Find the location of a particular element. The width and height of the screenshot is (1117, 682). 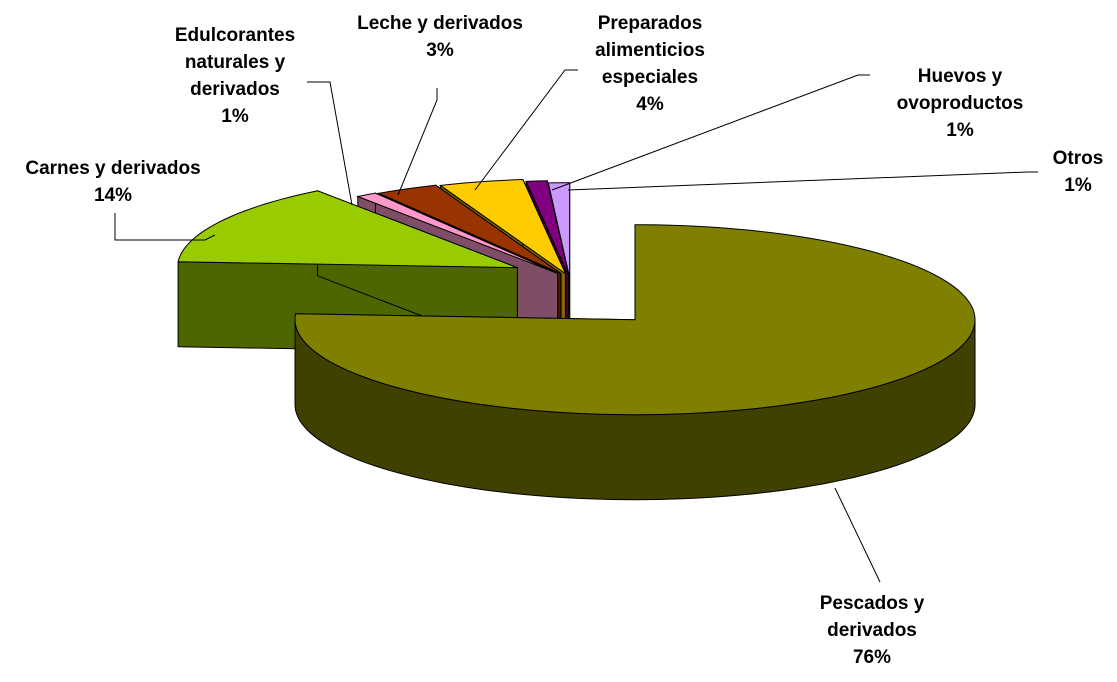

data-label: Otros 1% is located at coordinates (1078, 172).